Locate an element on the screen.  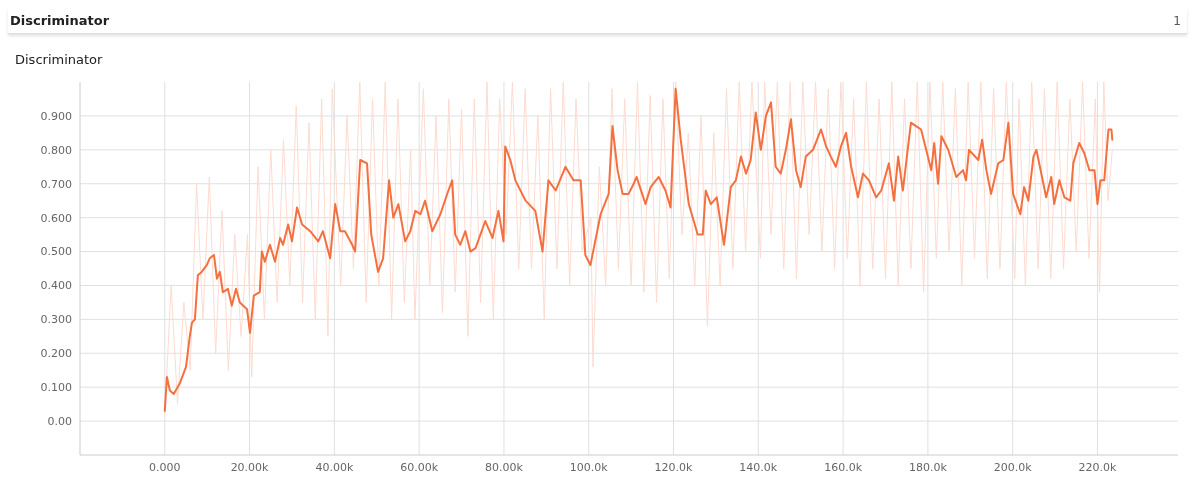
text: 1 is located at coordinates (1177, 20).